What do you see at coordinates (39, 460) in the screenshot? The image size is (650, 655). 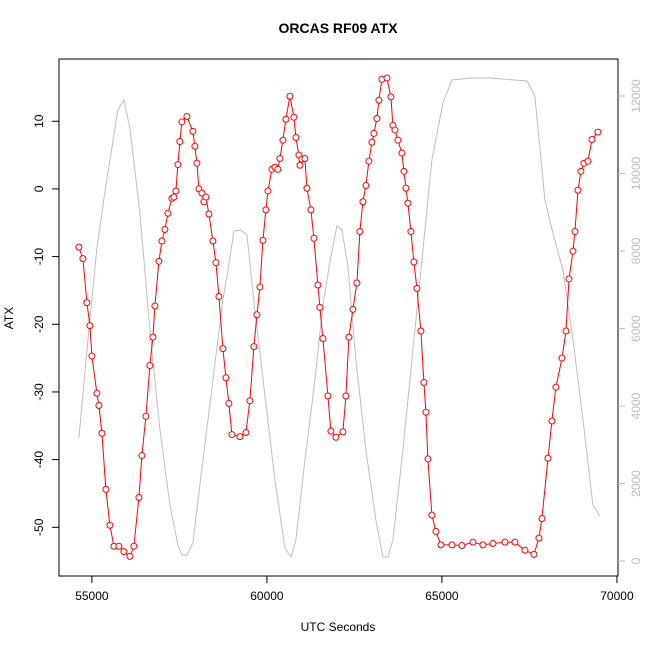 I see `y-tick-label: -40` at bounding box center [39, 460].